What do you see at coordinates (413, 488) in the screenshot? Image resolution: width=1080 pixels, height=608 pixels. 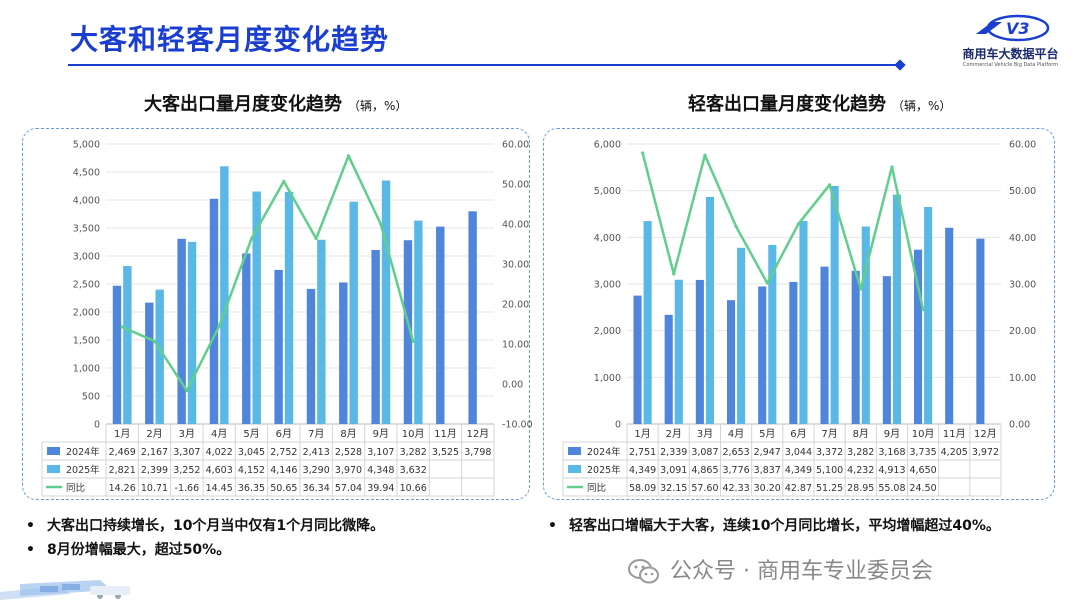 I see `data-label: 10.66` at bounding box center [413, 488].